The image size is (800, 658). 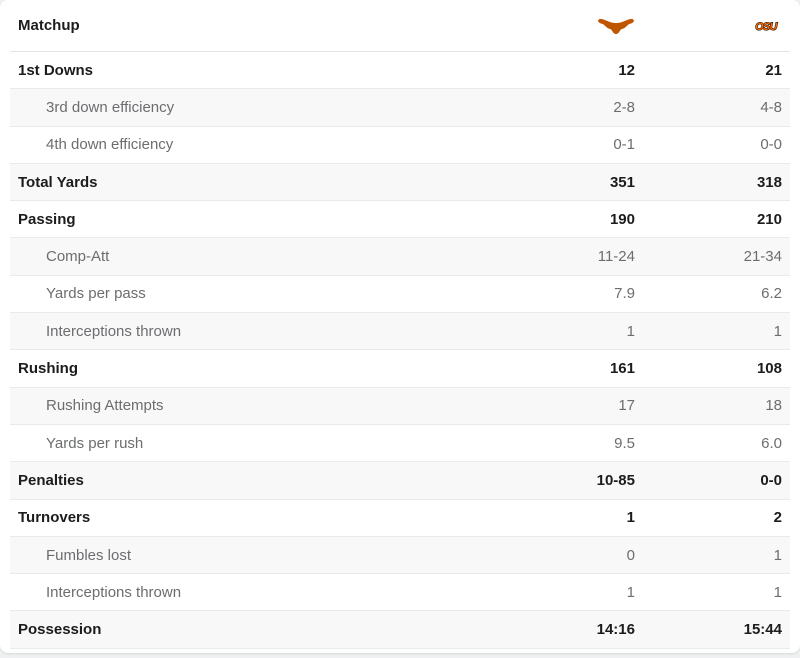 I want to click on stat-label: Yards per rush, so click(x=95, y=443).